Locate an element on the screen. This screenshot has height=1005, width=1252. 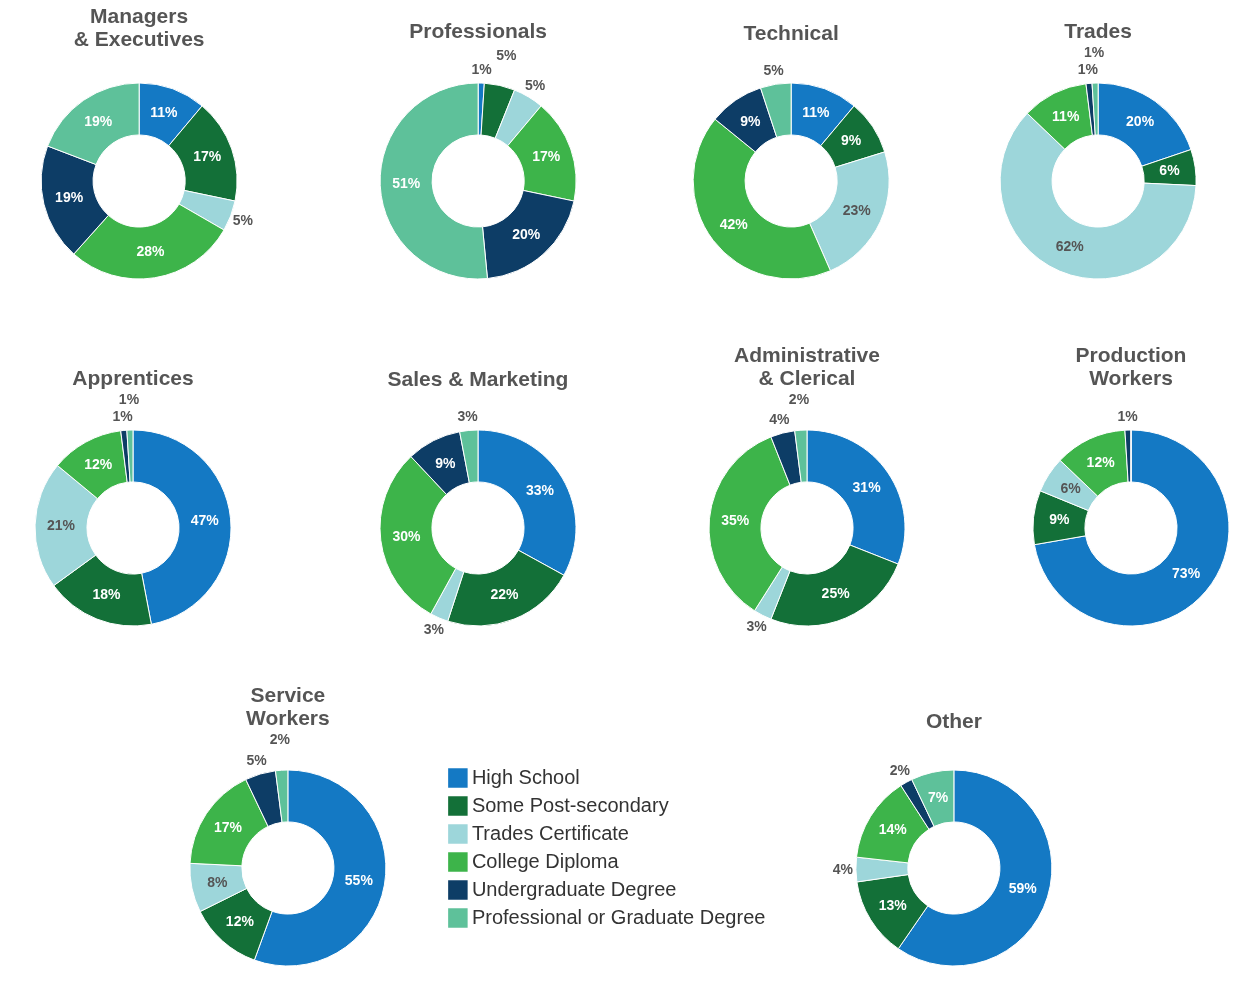
data-label: 31% is located at coordinates (867, 486).